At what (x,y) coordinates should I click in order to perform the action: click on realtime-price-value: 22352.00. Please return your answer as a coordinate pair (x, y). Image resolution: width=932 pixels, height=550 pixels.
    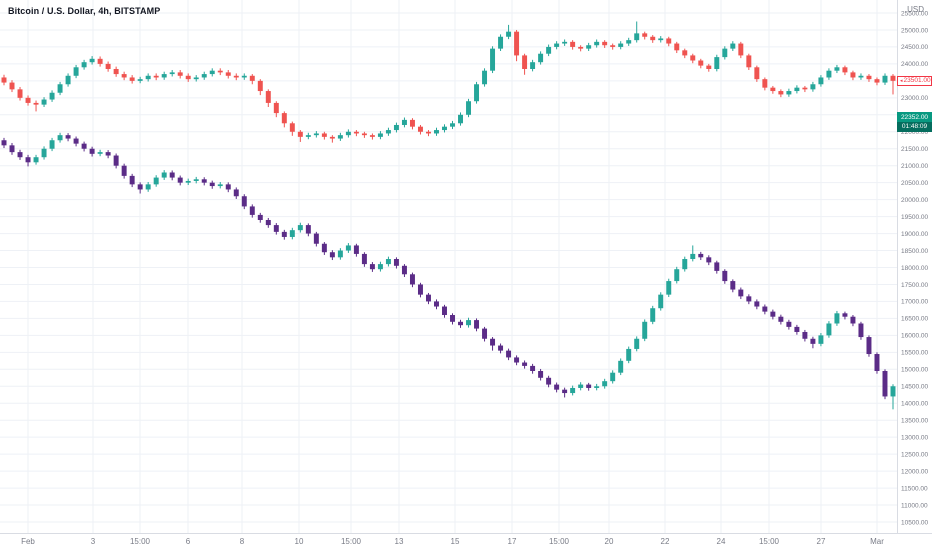
    Looking at the image, I should click on (914, 116).